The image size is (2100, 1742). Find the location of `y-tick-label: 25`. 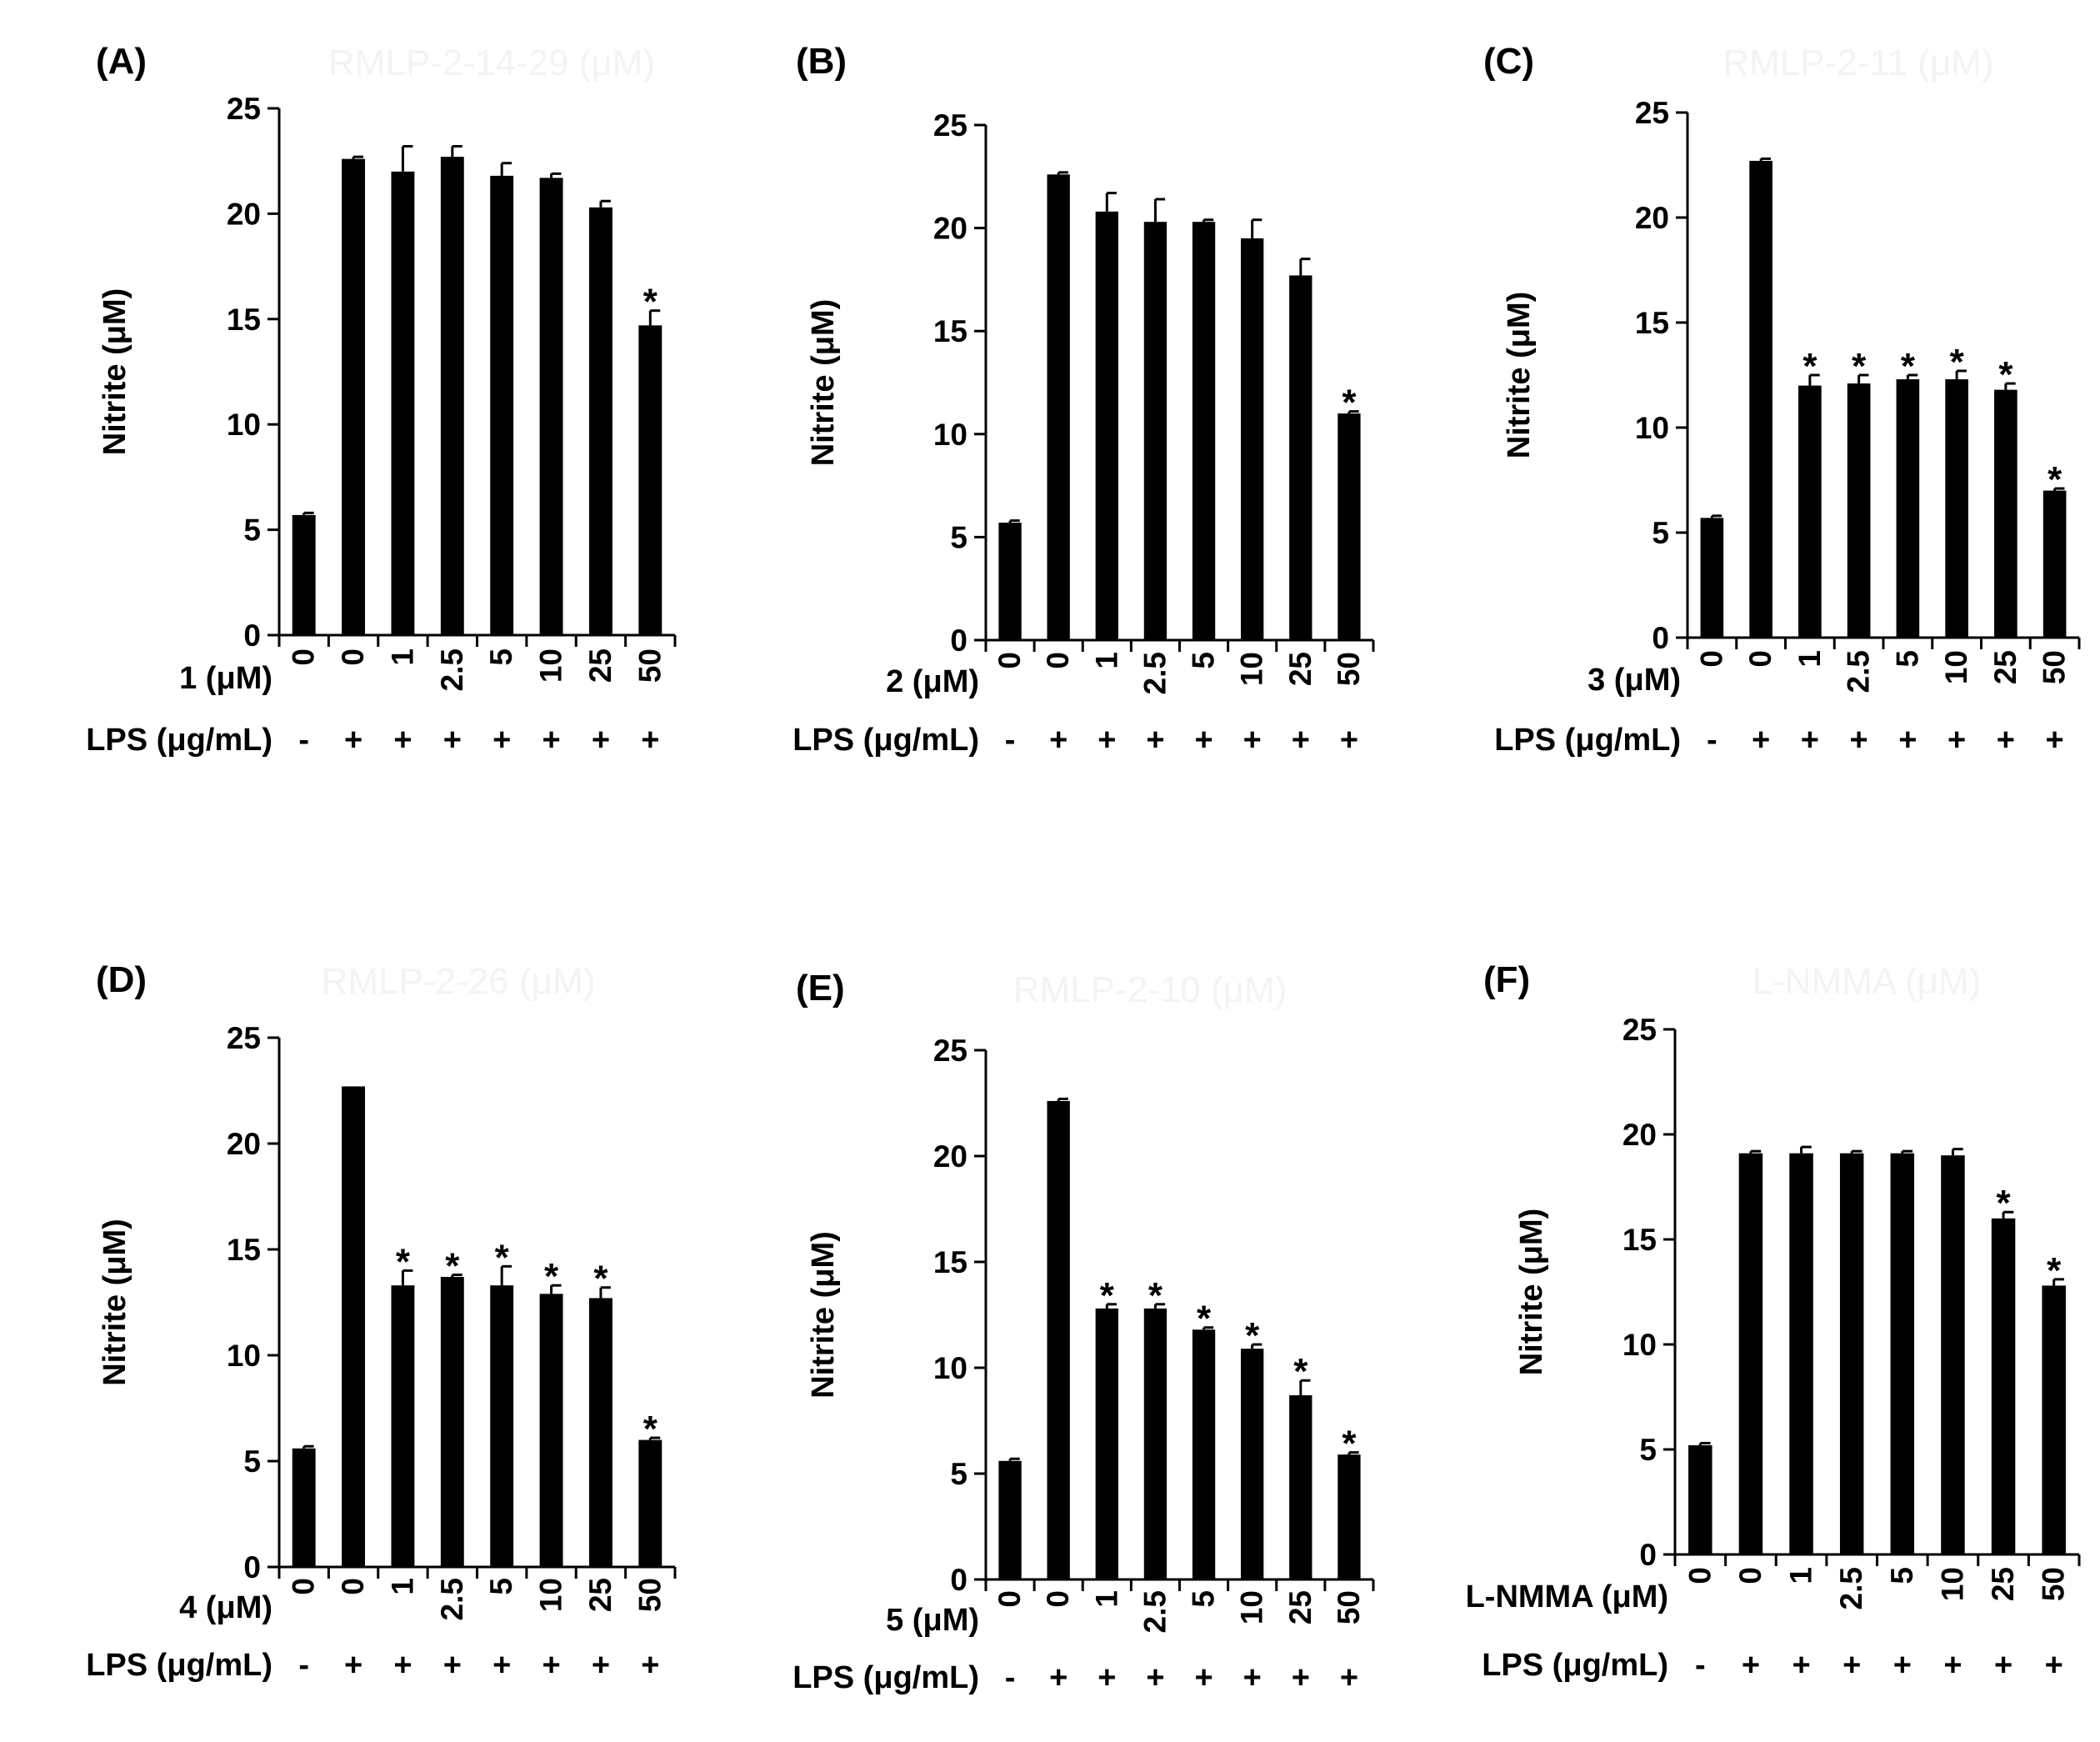

y-tick-label: 25 is located at coordinates (244, 109).